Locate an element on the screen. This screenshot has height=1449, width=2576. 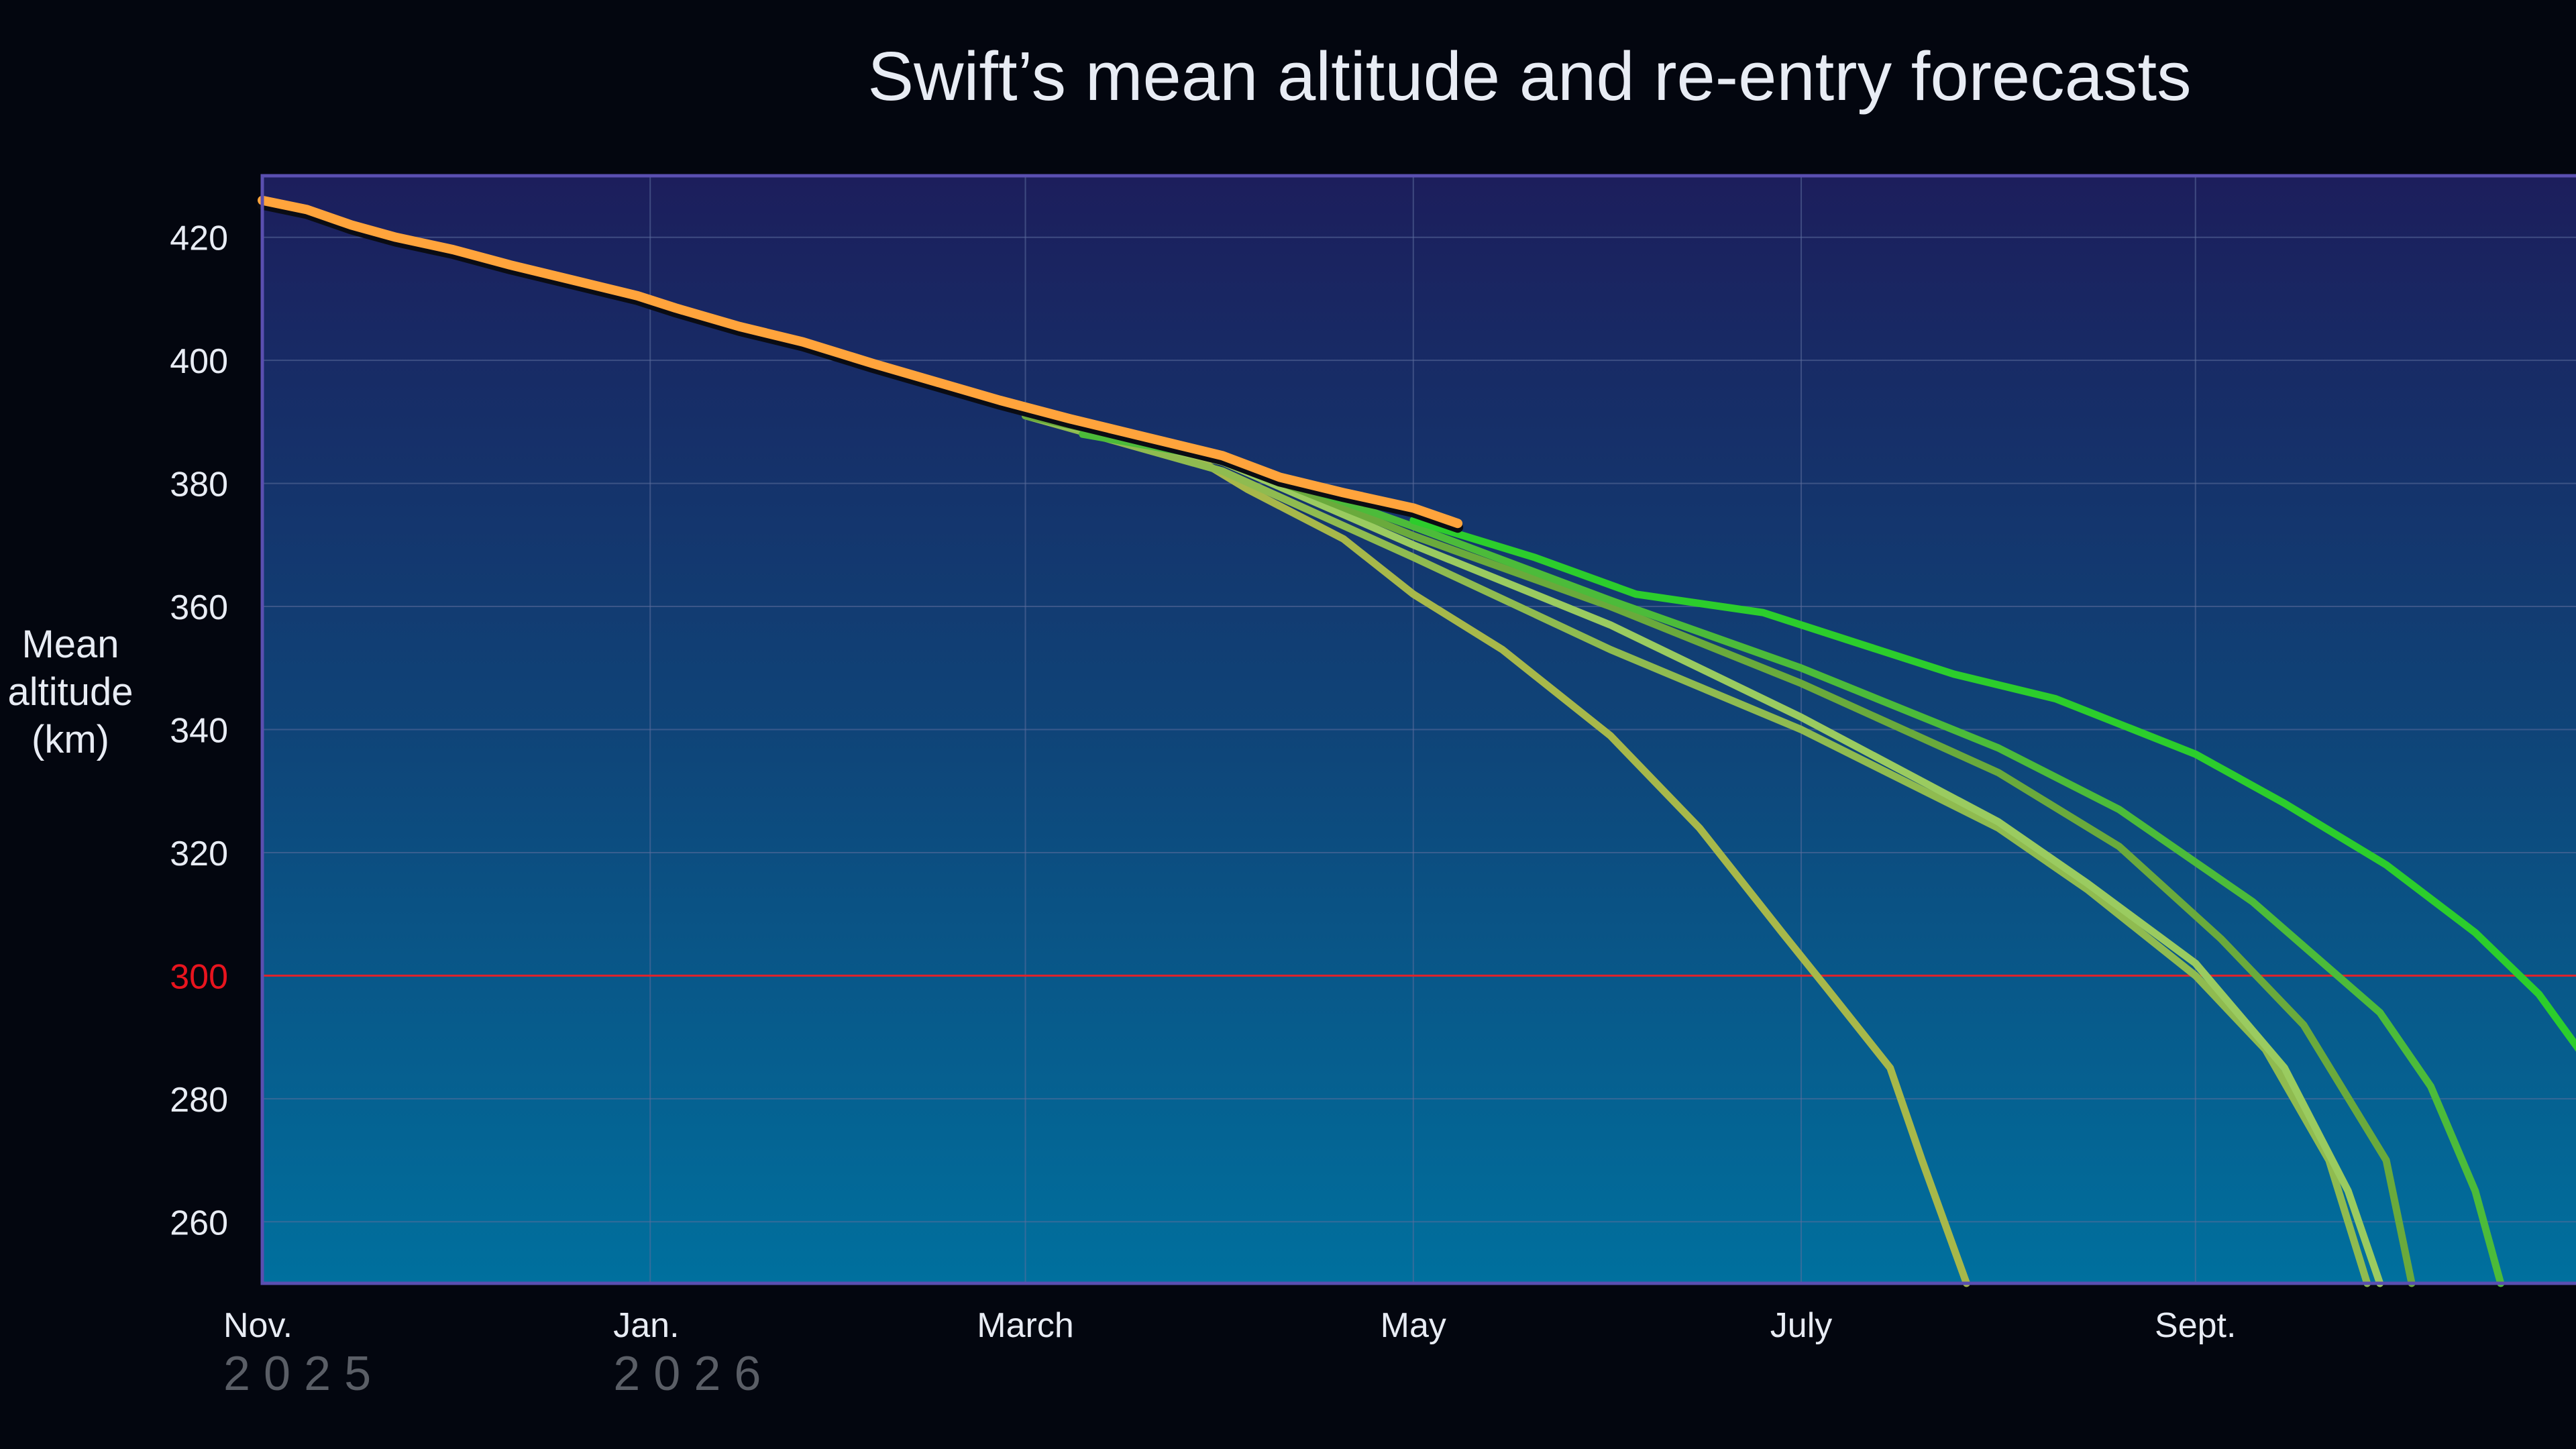
y-axis-label-line-1: Mean is located at coordinates (70, 644).